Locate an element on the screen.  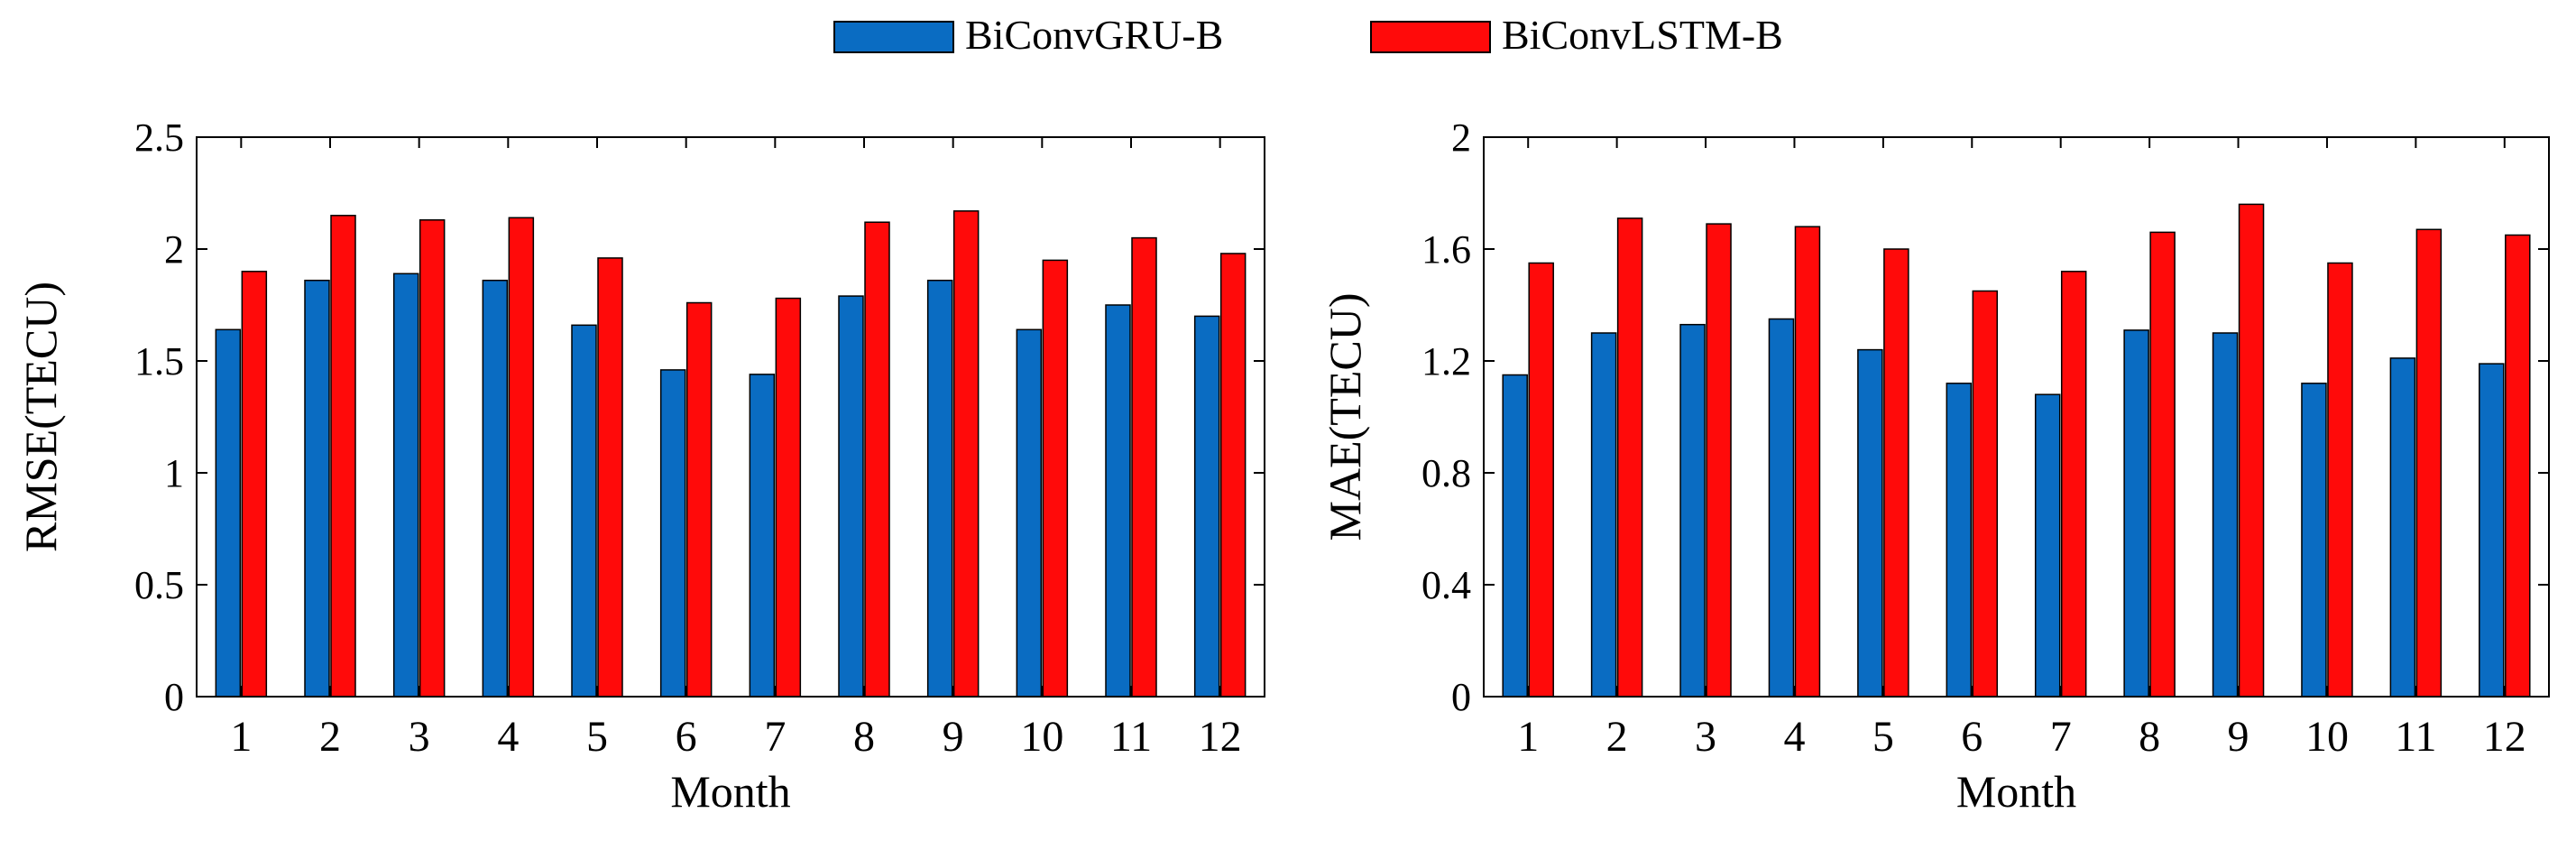
y-tick-label: 1 is located at coordinates (174, 473).